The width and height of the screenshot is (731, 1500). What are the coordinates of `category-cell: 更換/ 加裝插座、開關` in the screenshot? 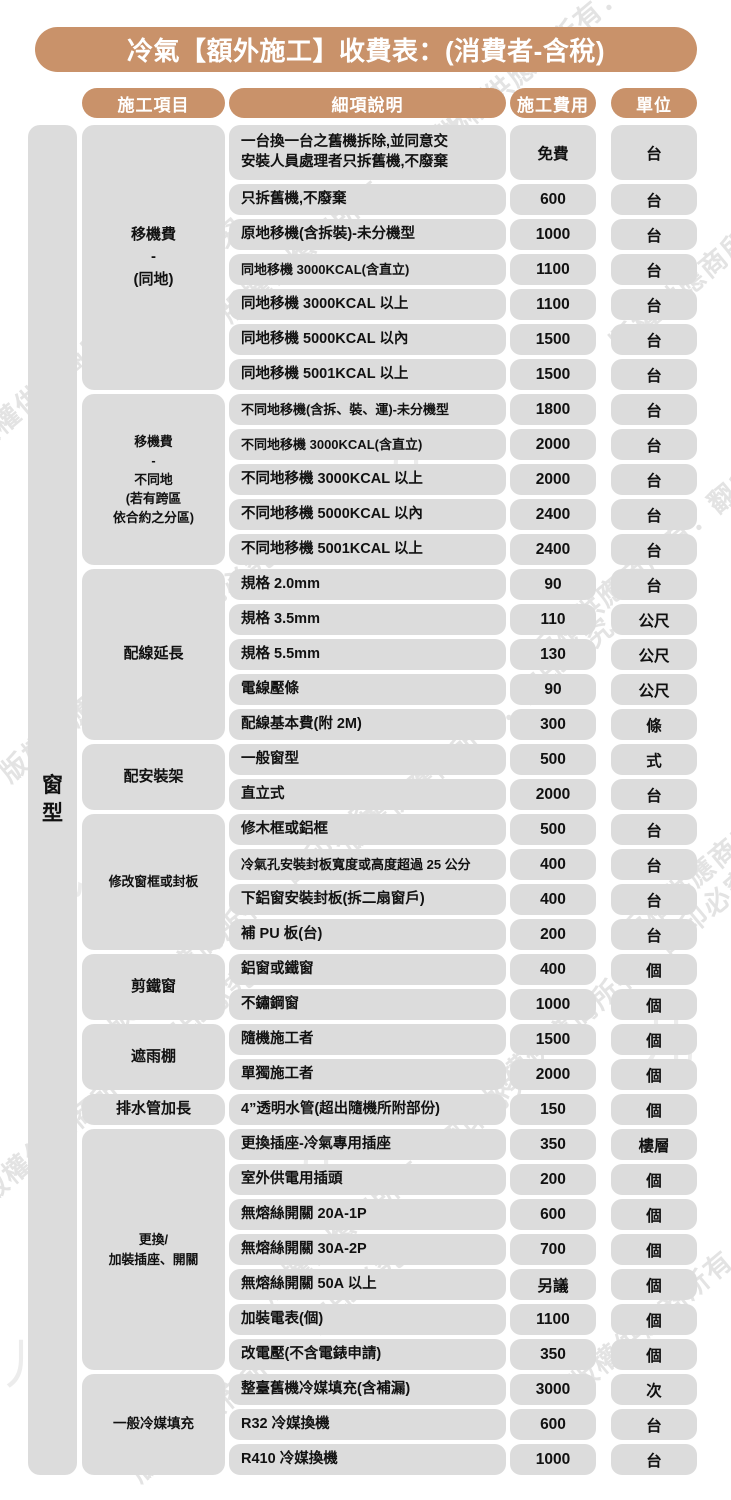 It's located at (153, 1249).